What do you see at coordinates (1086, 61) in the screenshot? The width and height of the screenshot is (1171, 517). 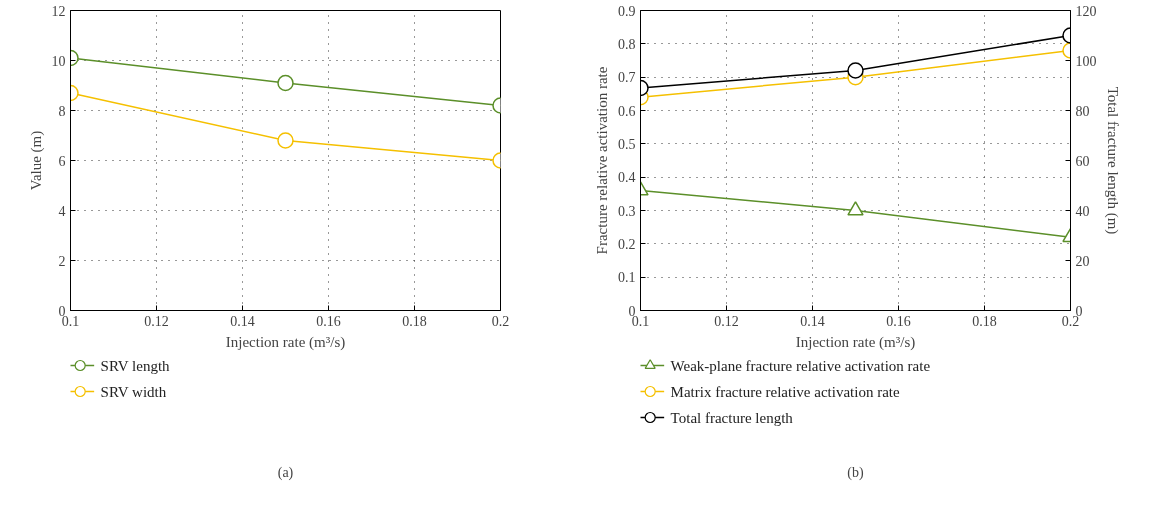 I see `y2-tick-label: 100` at bounding box center [1086, 61].